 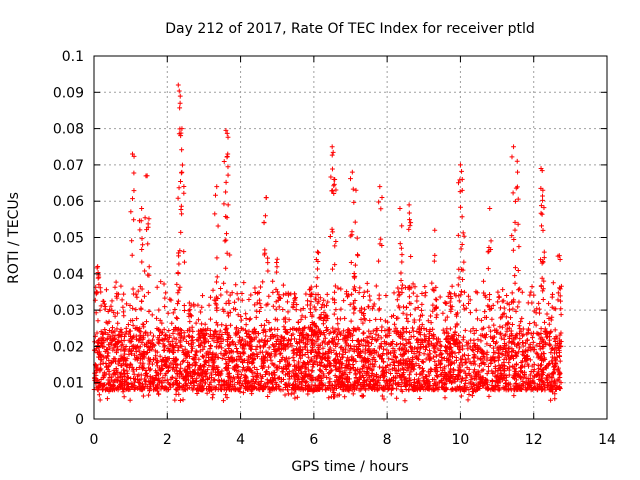 I want to click on x-tick-label: 12, so click(x=534, y=440).